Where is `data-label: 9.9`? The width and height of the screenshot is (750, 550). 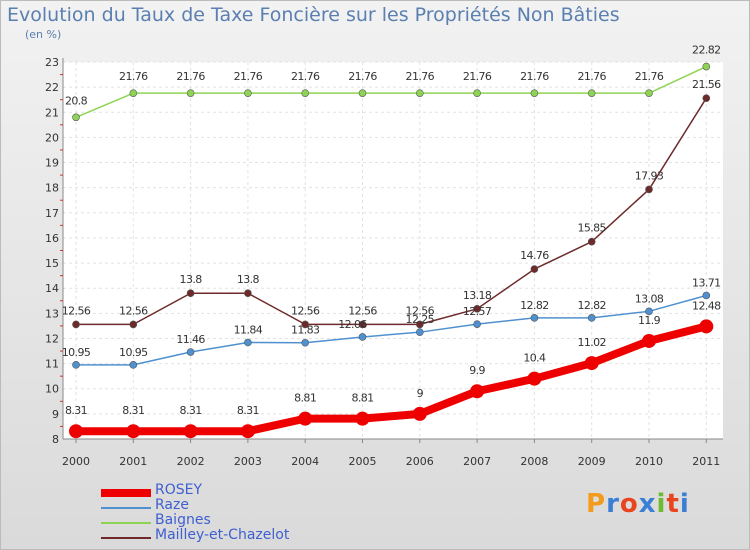
data-label: 9.9 is located at coordinates (477, 370).